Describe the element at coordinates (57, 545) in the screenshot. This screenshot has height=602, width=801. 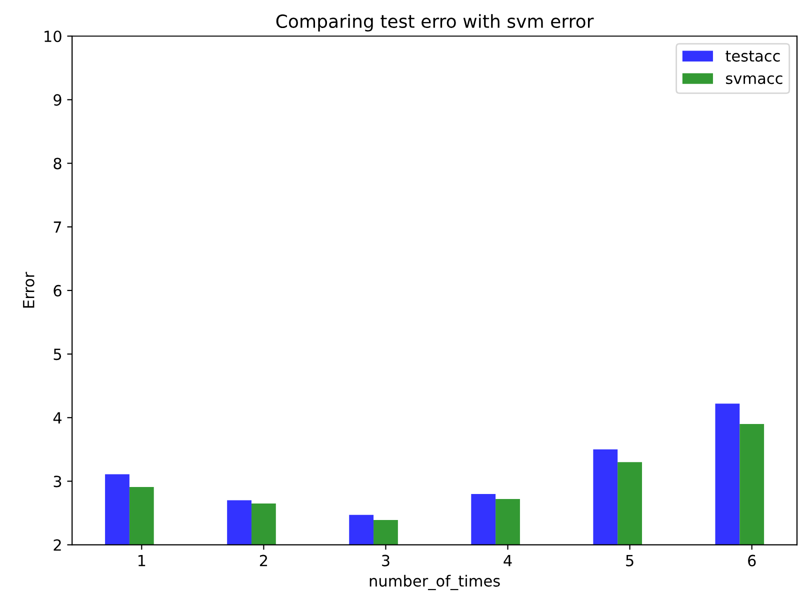
I see `y-tick-label: 2` at that location.